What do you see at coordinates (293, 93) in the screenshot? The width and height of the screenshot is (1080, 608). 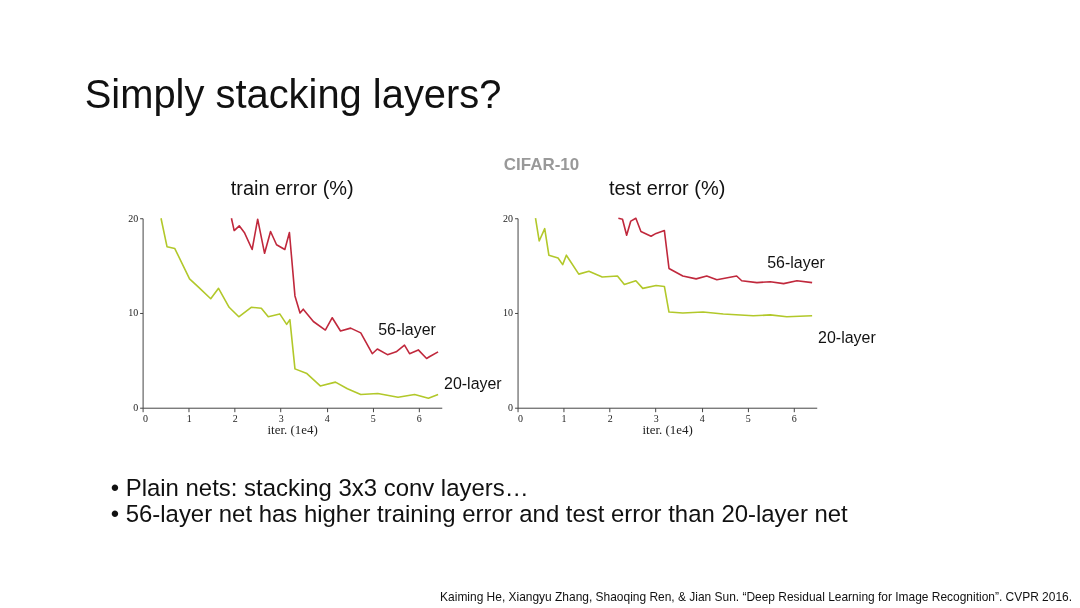 I see `text: Simply stacking layers?` at bounding box center [293, 93].